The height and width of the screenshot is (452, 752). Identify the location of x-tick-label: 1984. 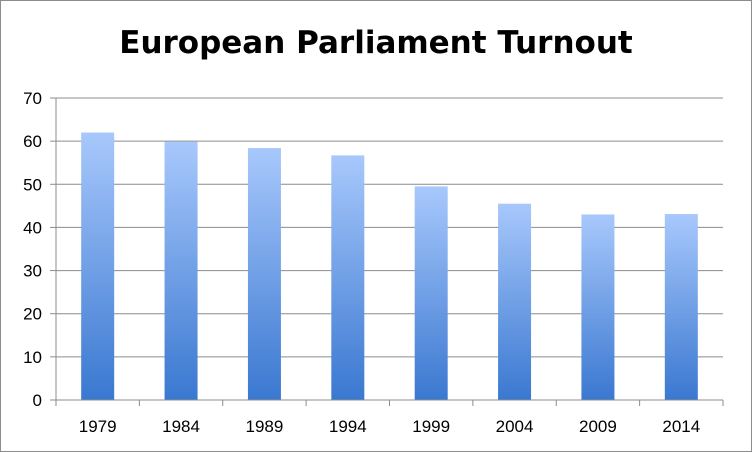
(181, 426).